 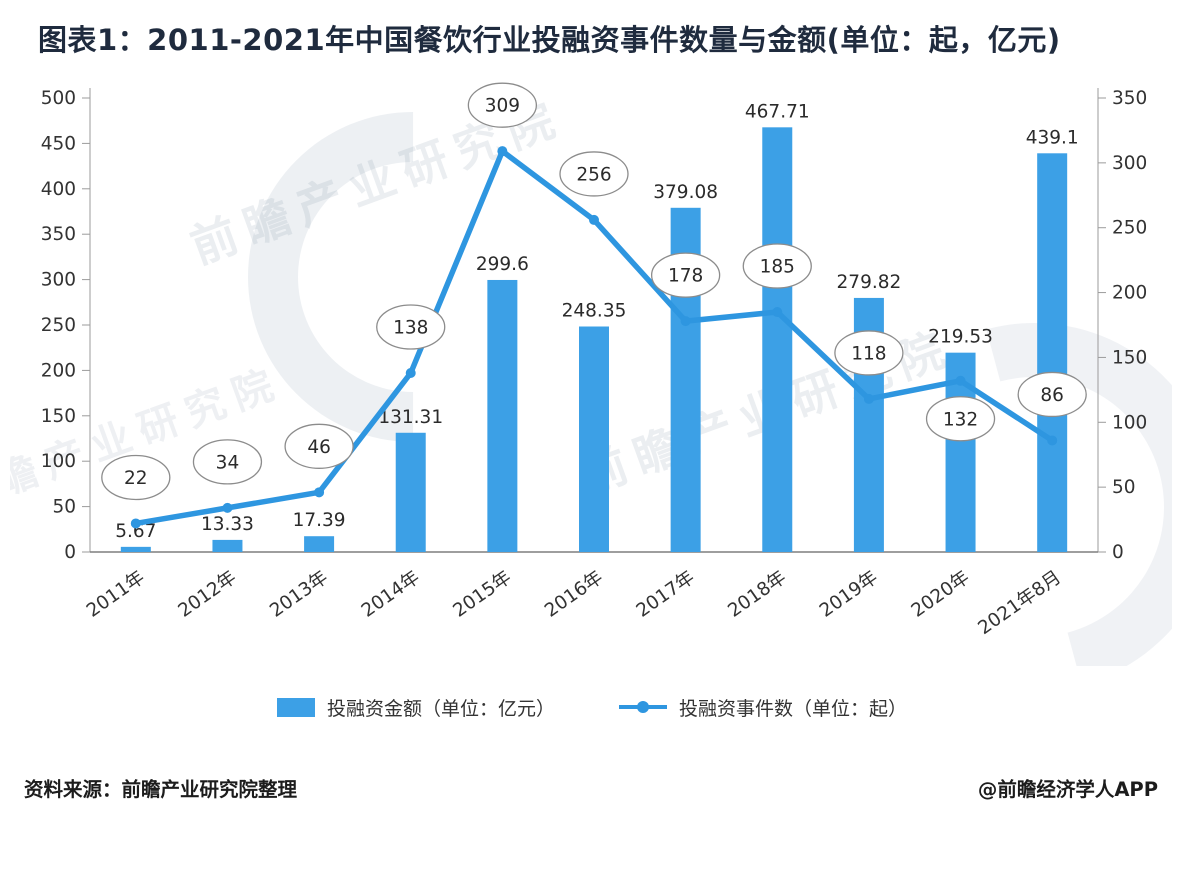 I want to click on right-axis-tick-label: 100, so click(x=1129, y=422).